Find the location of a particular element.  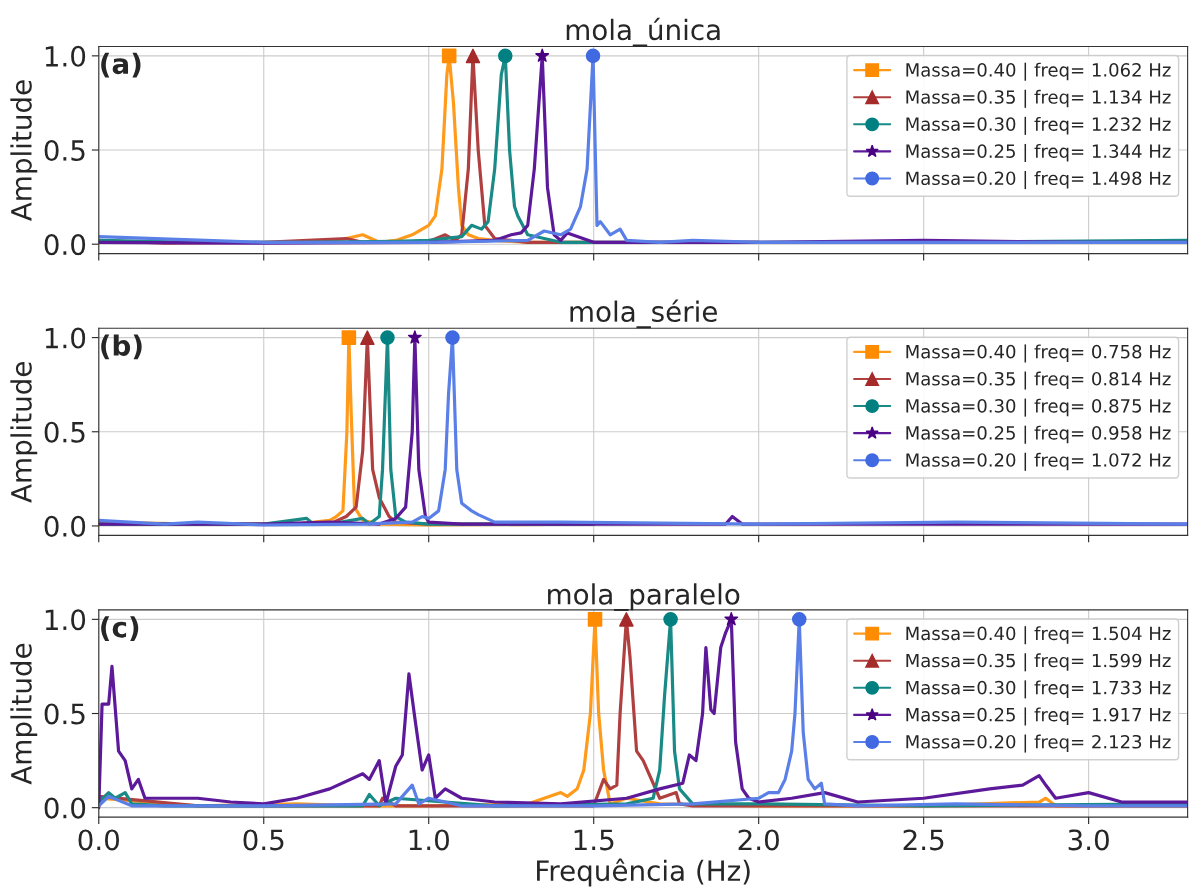

legend-label: Massa=0.30 | freq= 1.232 Hz is located at coordinates (1038, 125).